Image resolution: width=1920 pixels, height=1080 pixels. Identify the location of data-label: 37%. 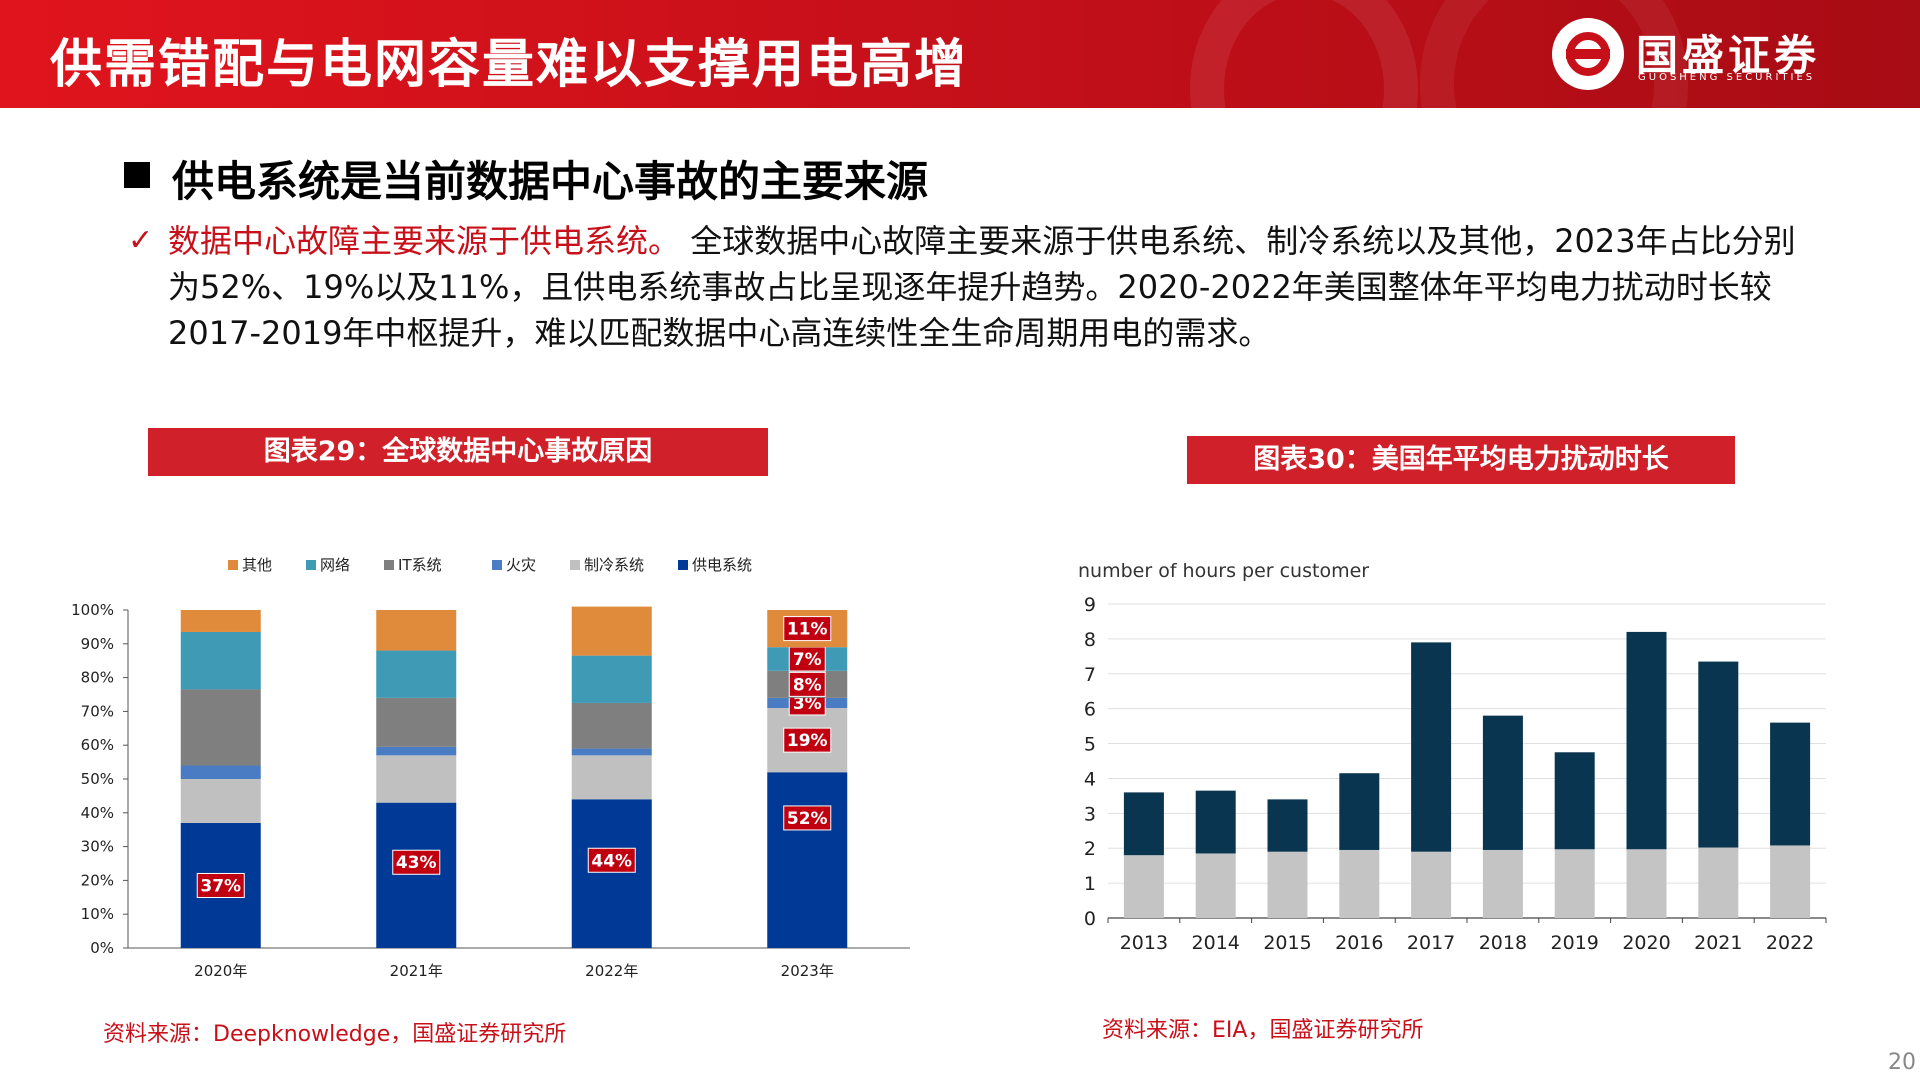
(220, 886).